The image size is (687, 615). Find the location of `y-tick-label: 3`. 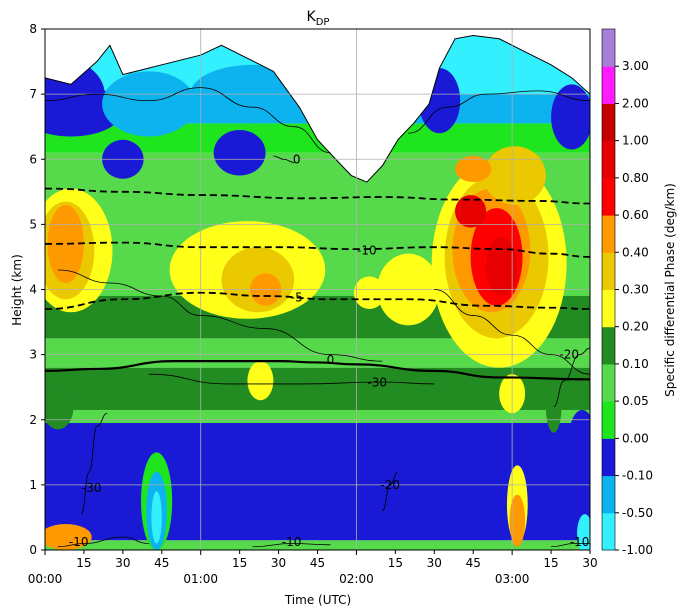

y-tick-label: 3 is located at coordinates (33, 355).